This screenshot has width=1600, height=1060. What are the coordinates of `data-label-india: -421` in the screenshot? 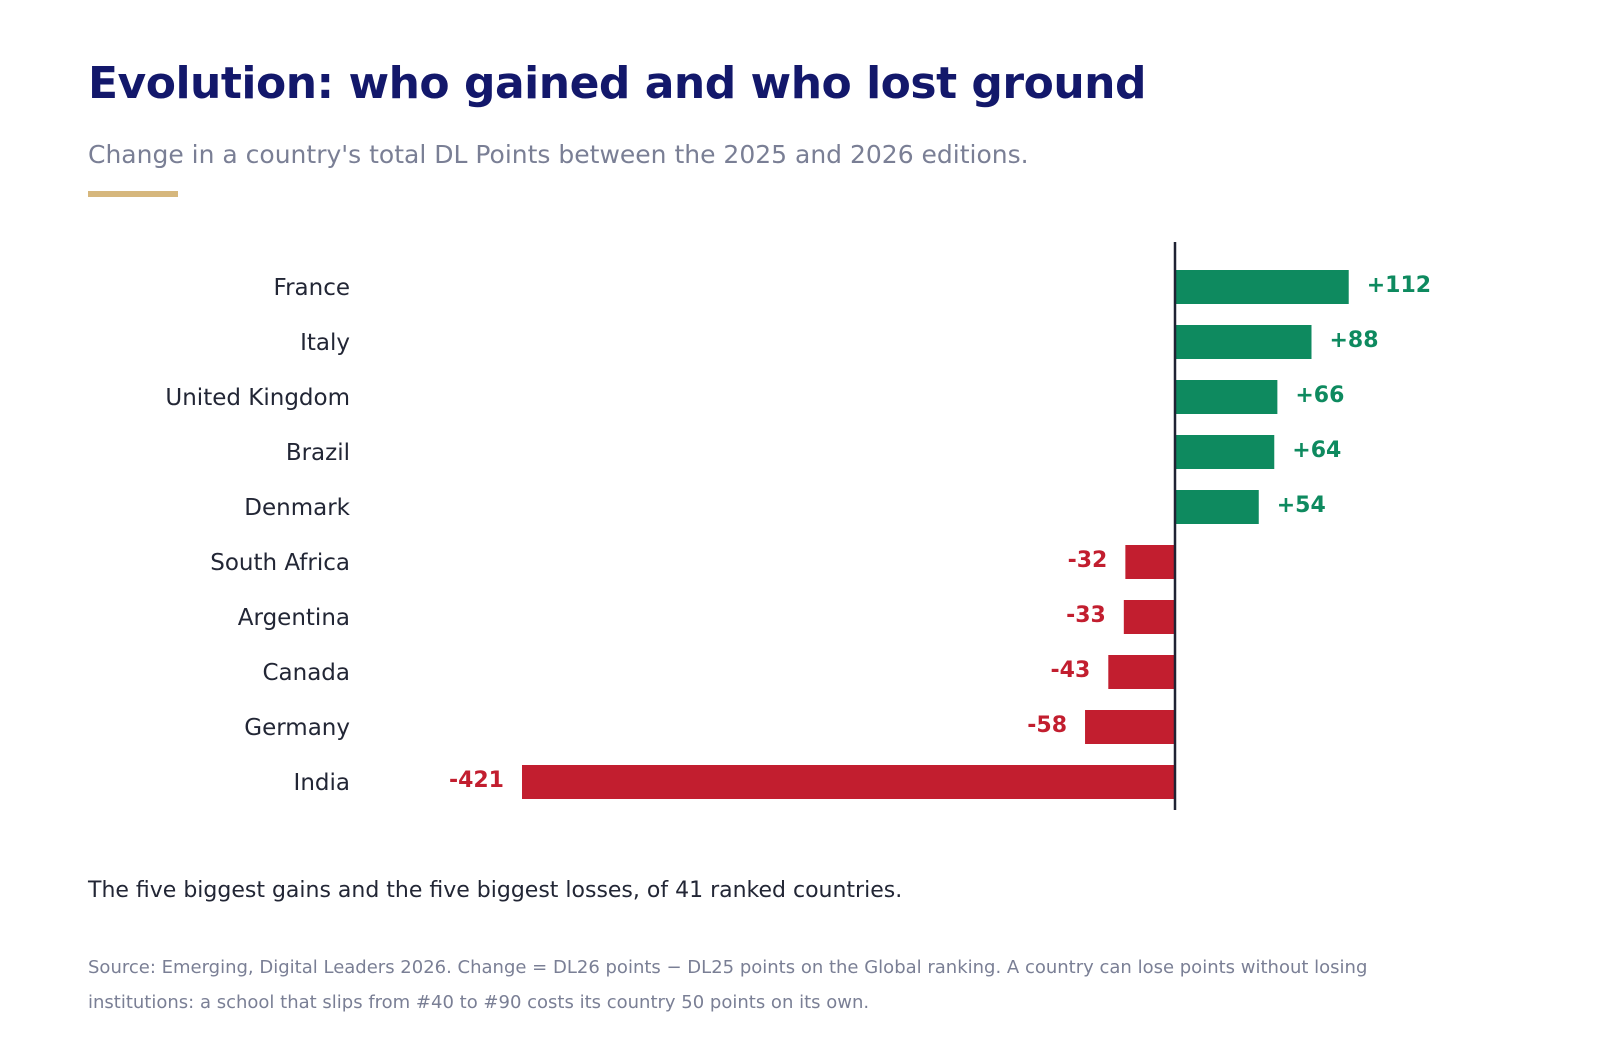 It's located at (476, 780).